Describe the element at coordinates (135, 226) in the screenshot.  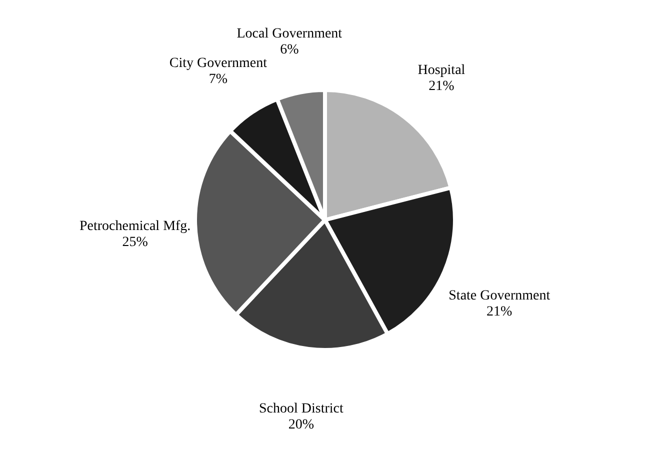
I see `slice-label: Petrochemical Mfg.` at that location.